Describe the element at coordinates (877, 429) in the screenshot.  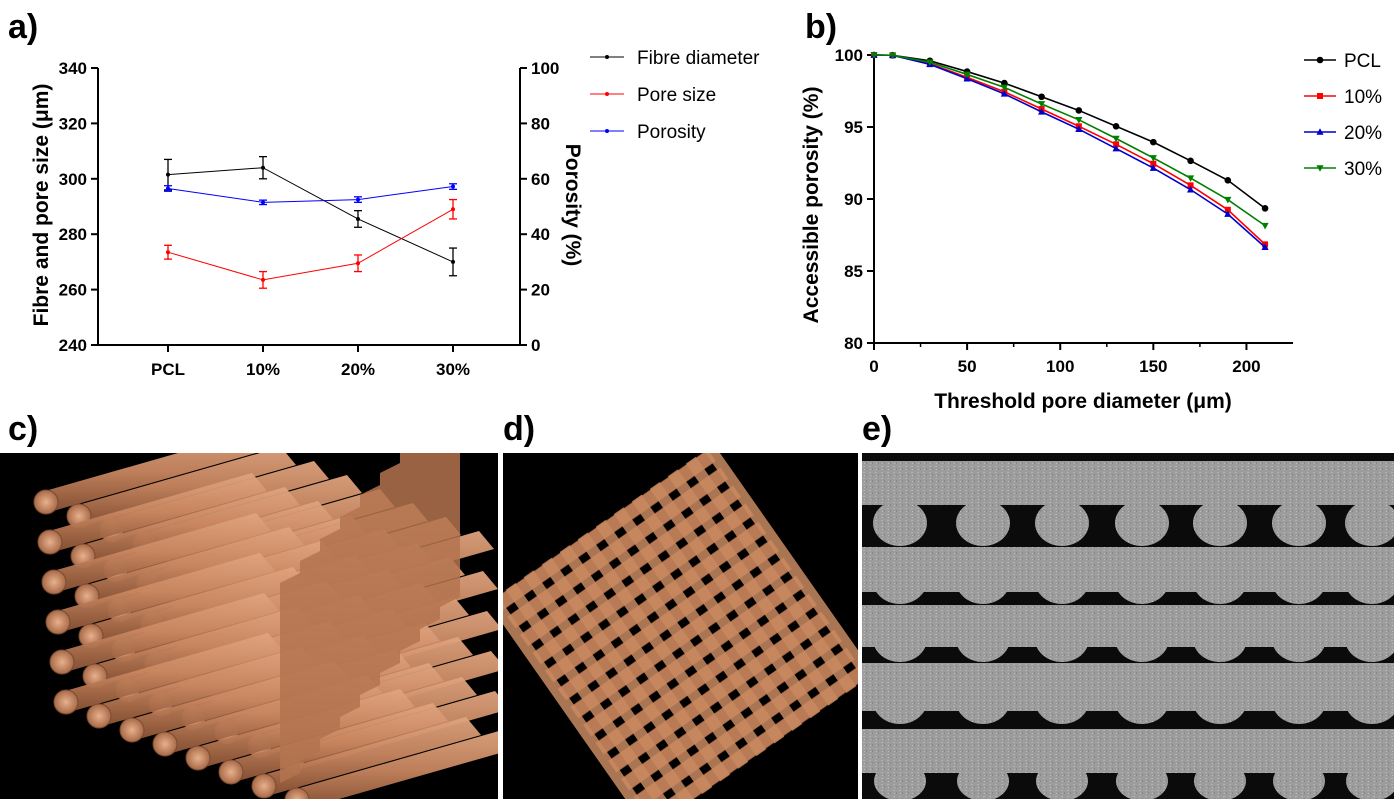
I see `panel-label-e: e)` at that location.